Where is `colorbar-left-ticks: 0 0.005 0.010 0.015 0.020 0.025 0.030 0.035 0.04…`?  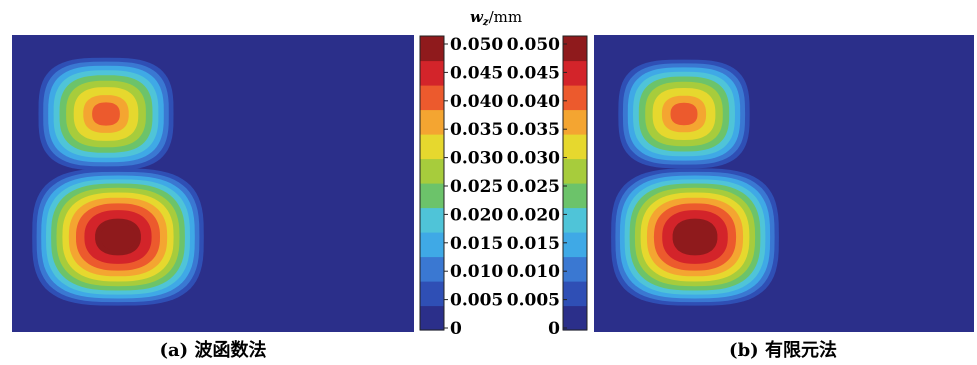 colorbar-left-ticks: 0 0.005 0.010 0.015 0.020 0.025 0.030 0.035 0.04… is located at coordinates (473, 187).